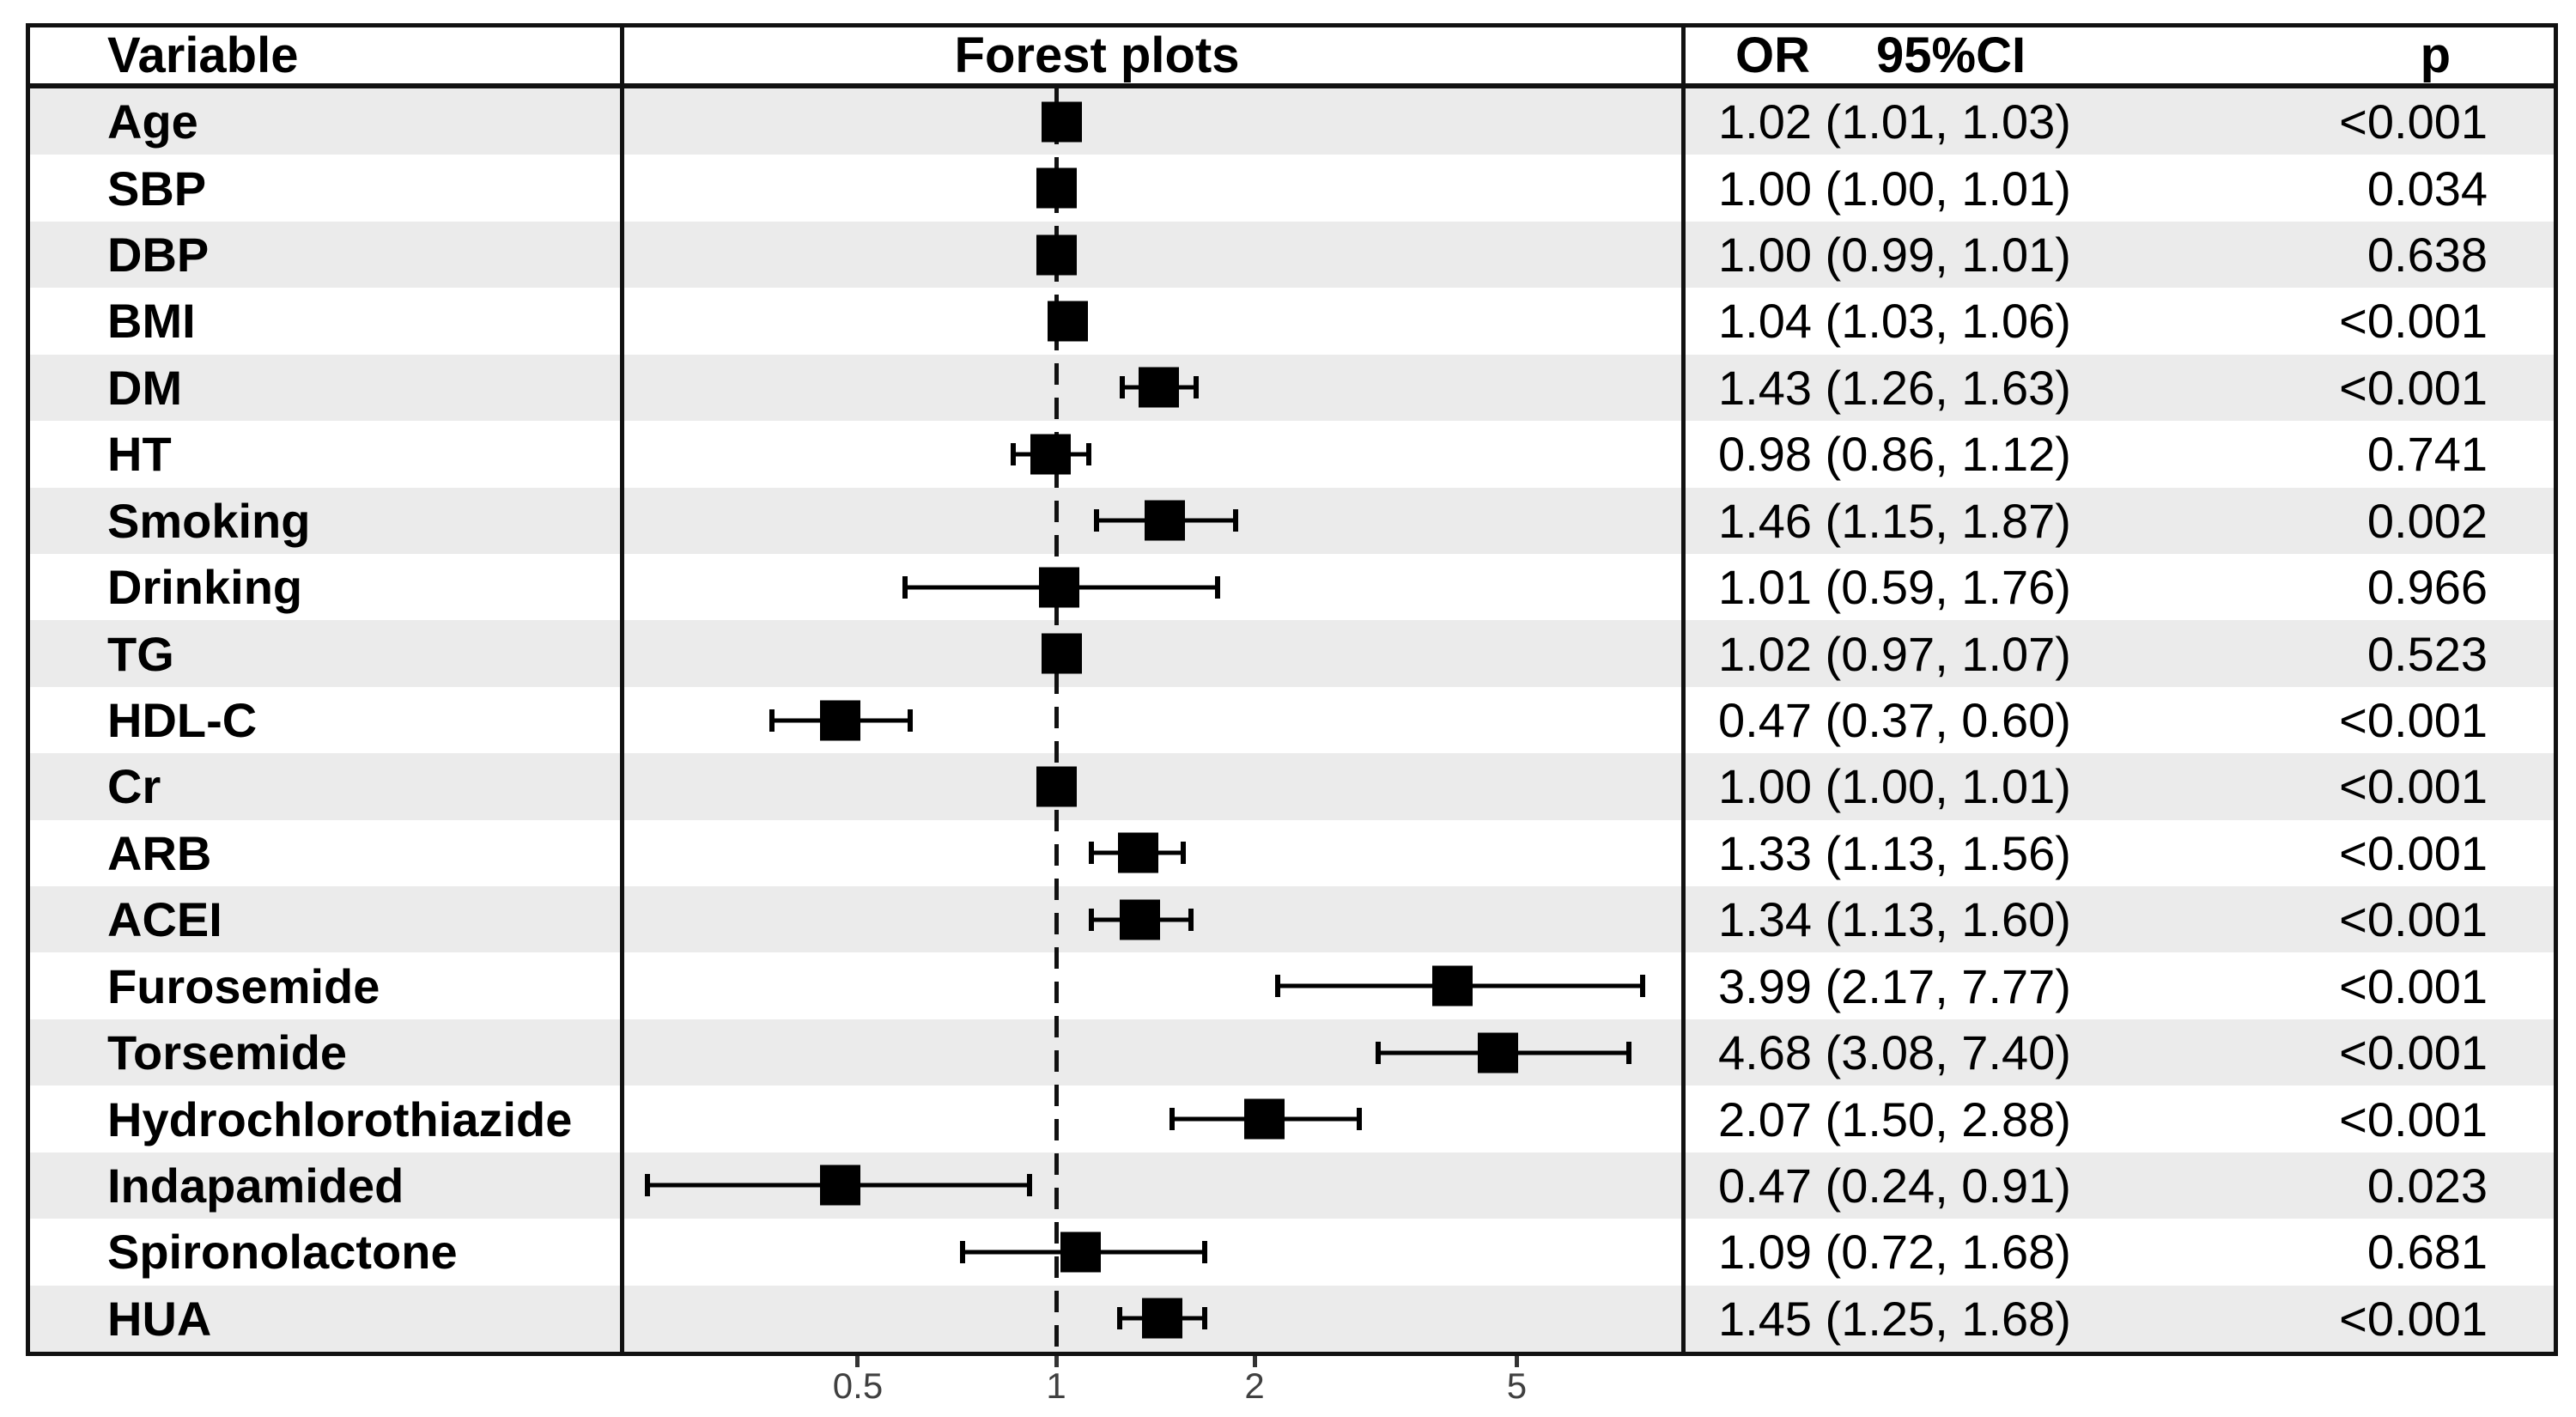 Image resolution: width=2576 pixels, height=1417 pixels. I want to click on values-cell: 0.47 (0.37, 0.60) <0.001, so click(2120, 720).